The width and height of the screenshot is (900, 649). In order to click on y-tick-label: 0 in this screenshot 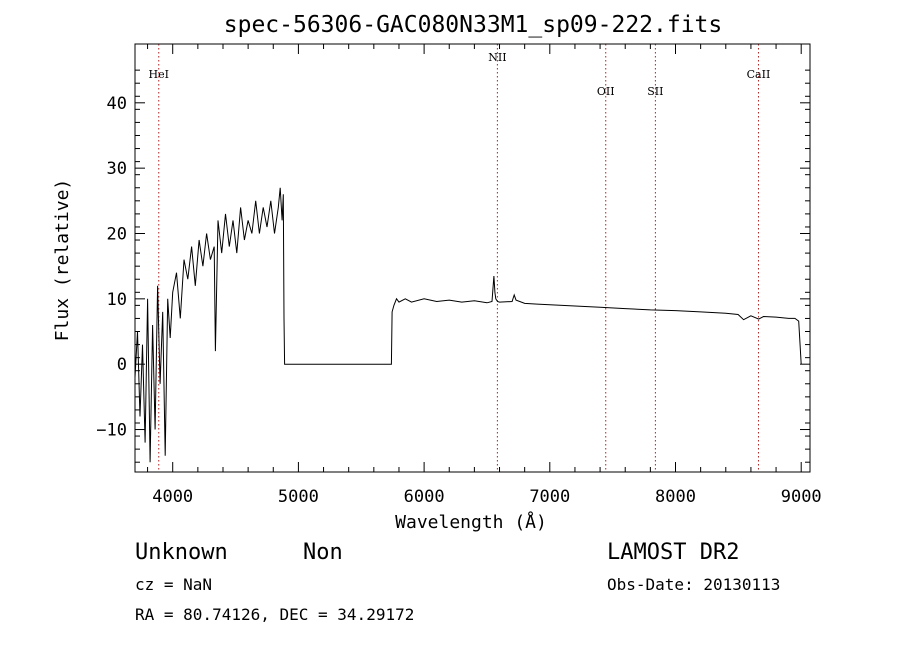, I will do `click(122, 365)`.